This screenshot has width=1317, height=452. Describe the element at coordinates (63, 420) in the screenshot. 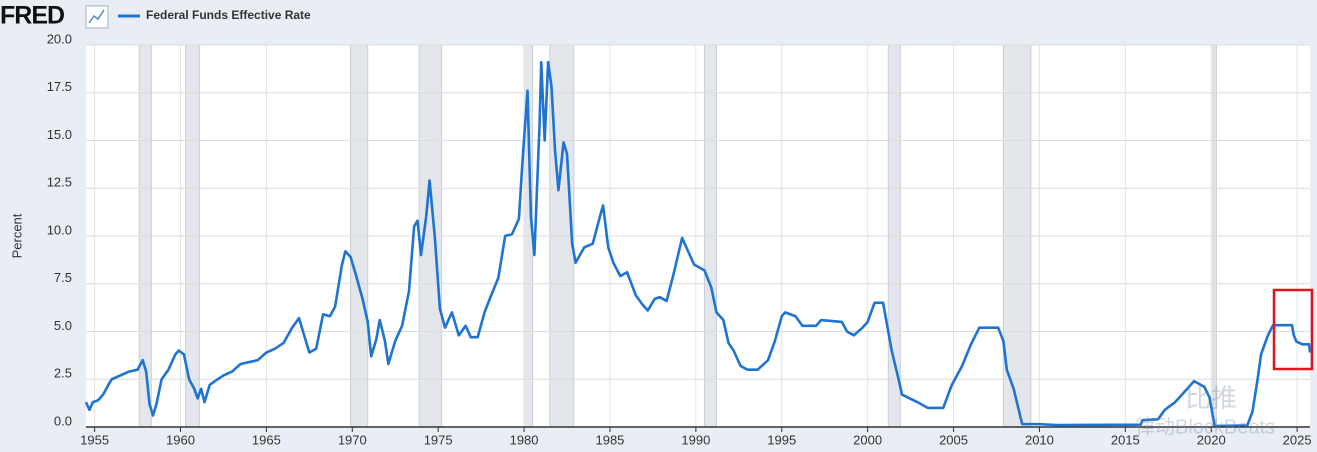

I see `y-tick-label: 0.0` at that location.